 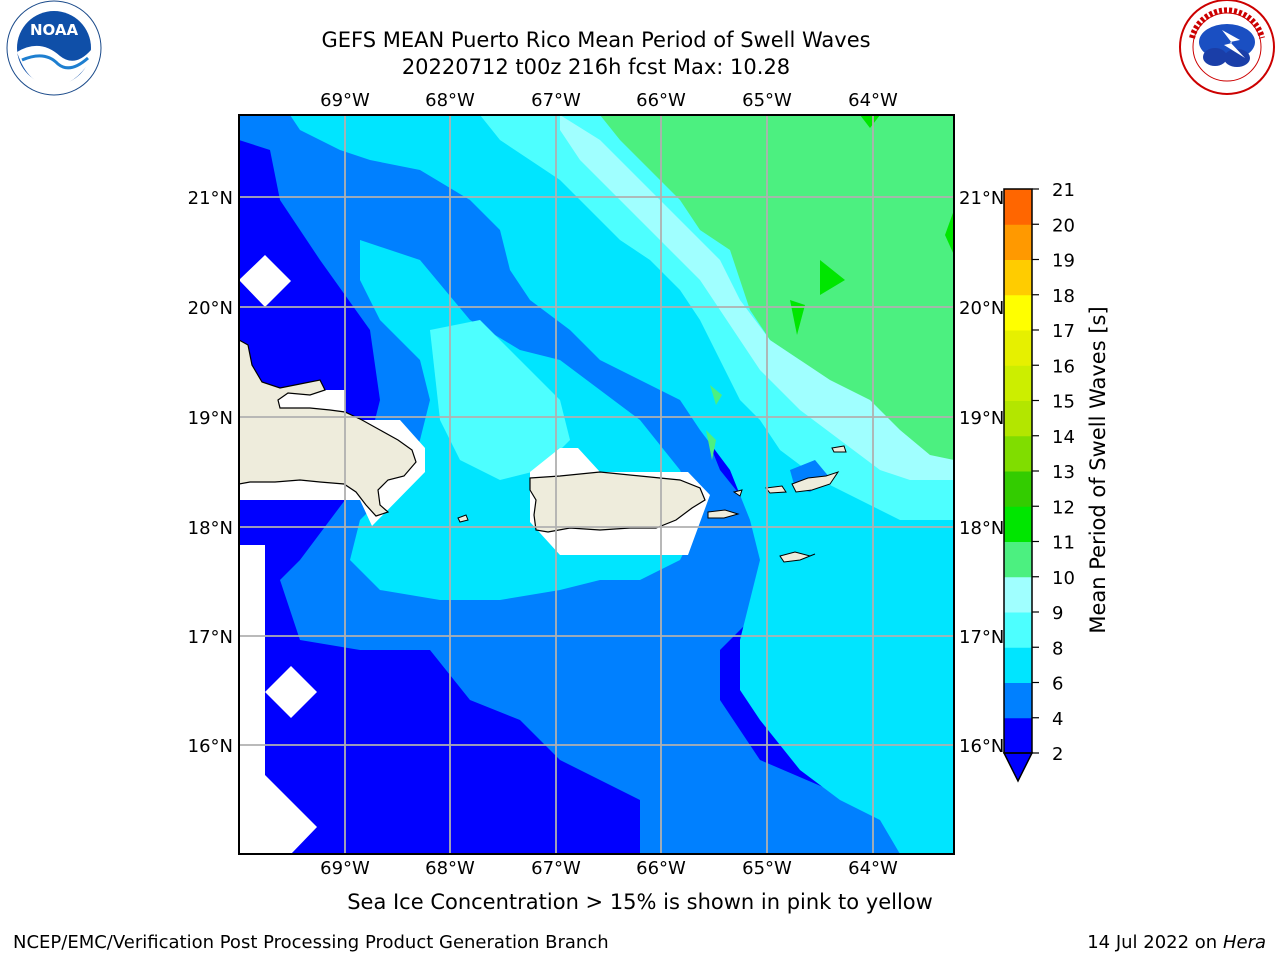 I want to click on colorbar-tick-label: 13, so click(x=1063, y=472).